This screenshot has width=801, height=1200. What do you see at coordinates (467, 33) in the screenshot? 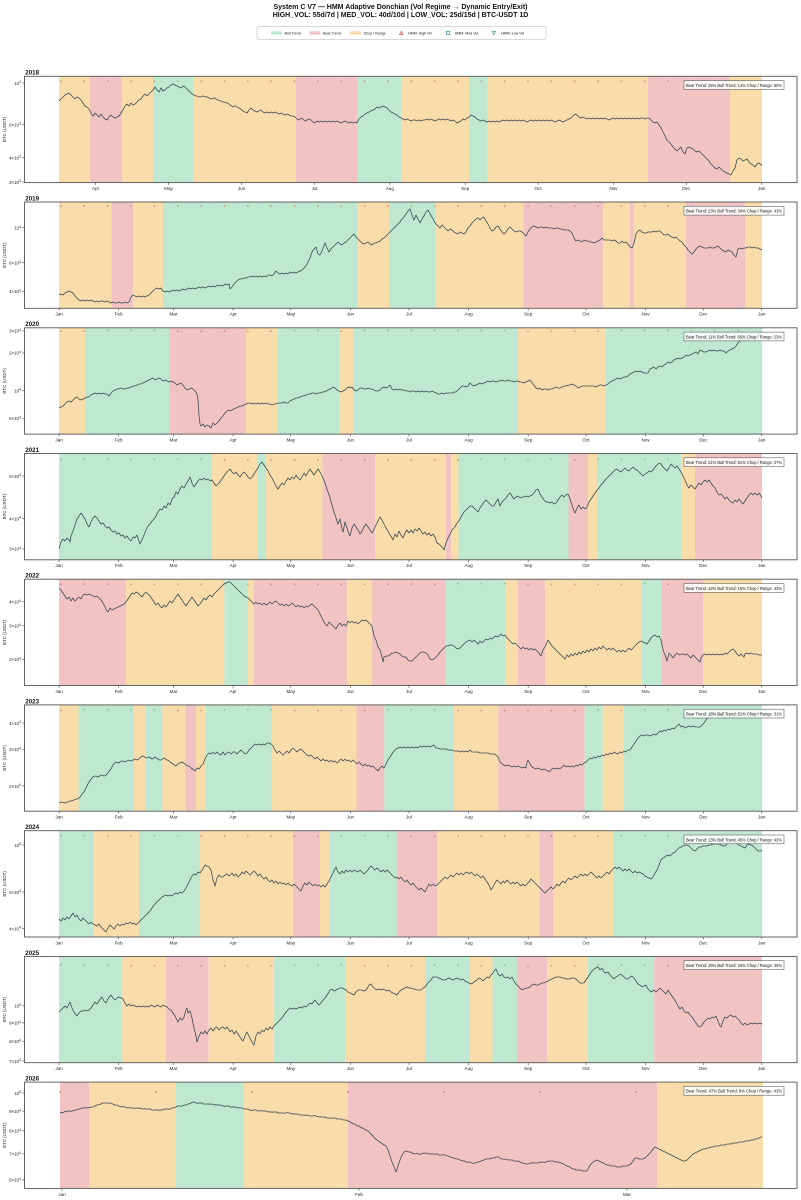
I see `svg-text: HMM: Med Vol` at bounding box center [467, 33].